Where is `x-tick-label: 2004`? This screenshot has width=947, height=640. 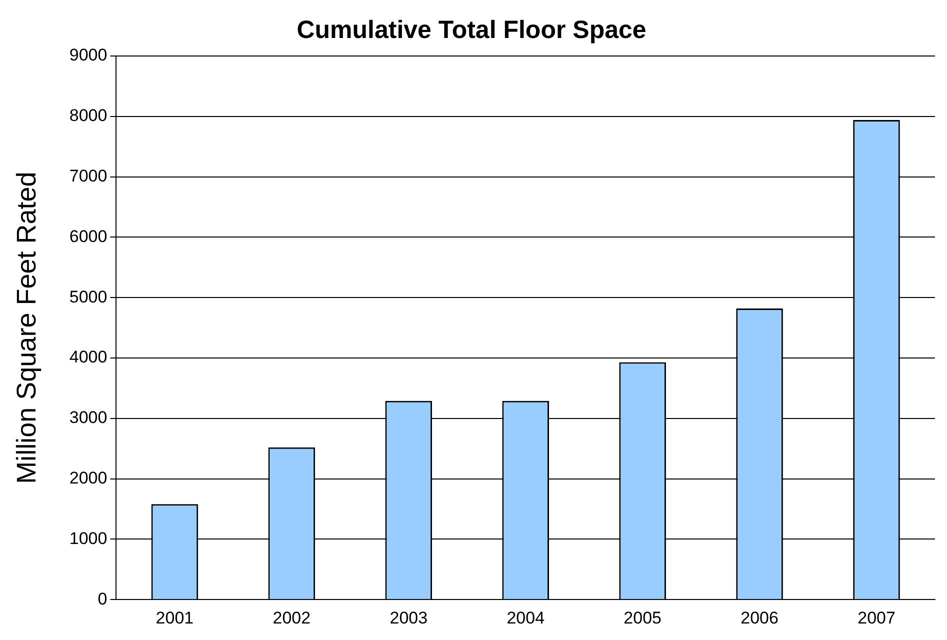
x-tick-label: 2004 is located at coordinates (525, 618).